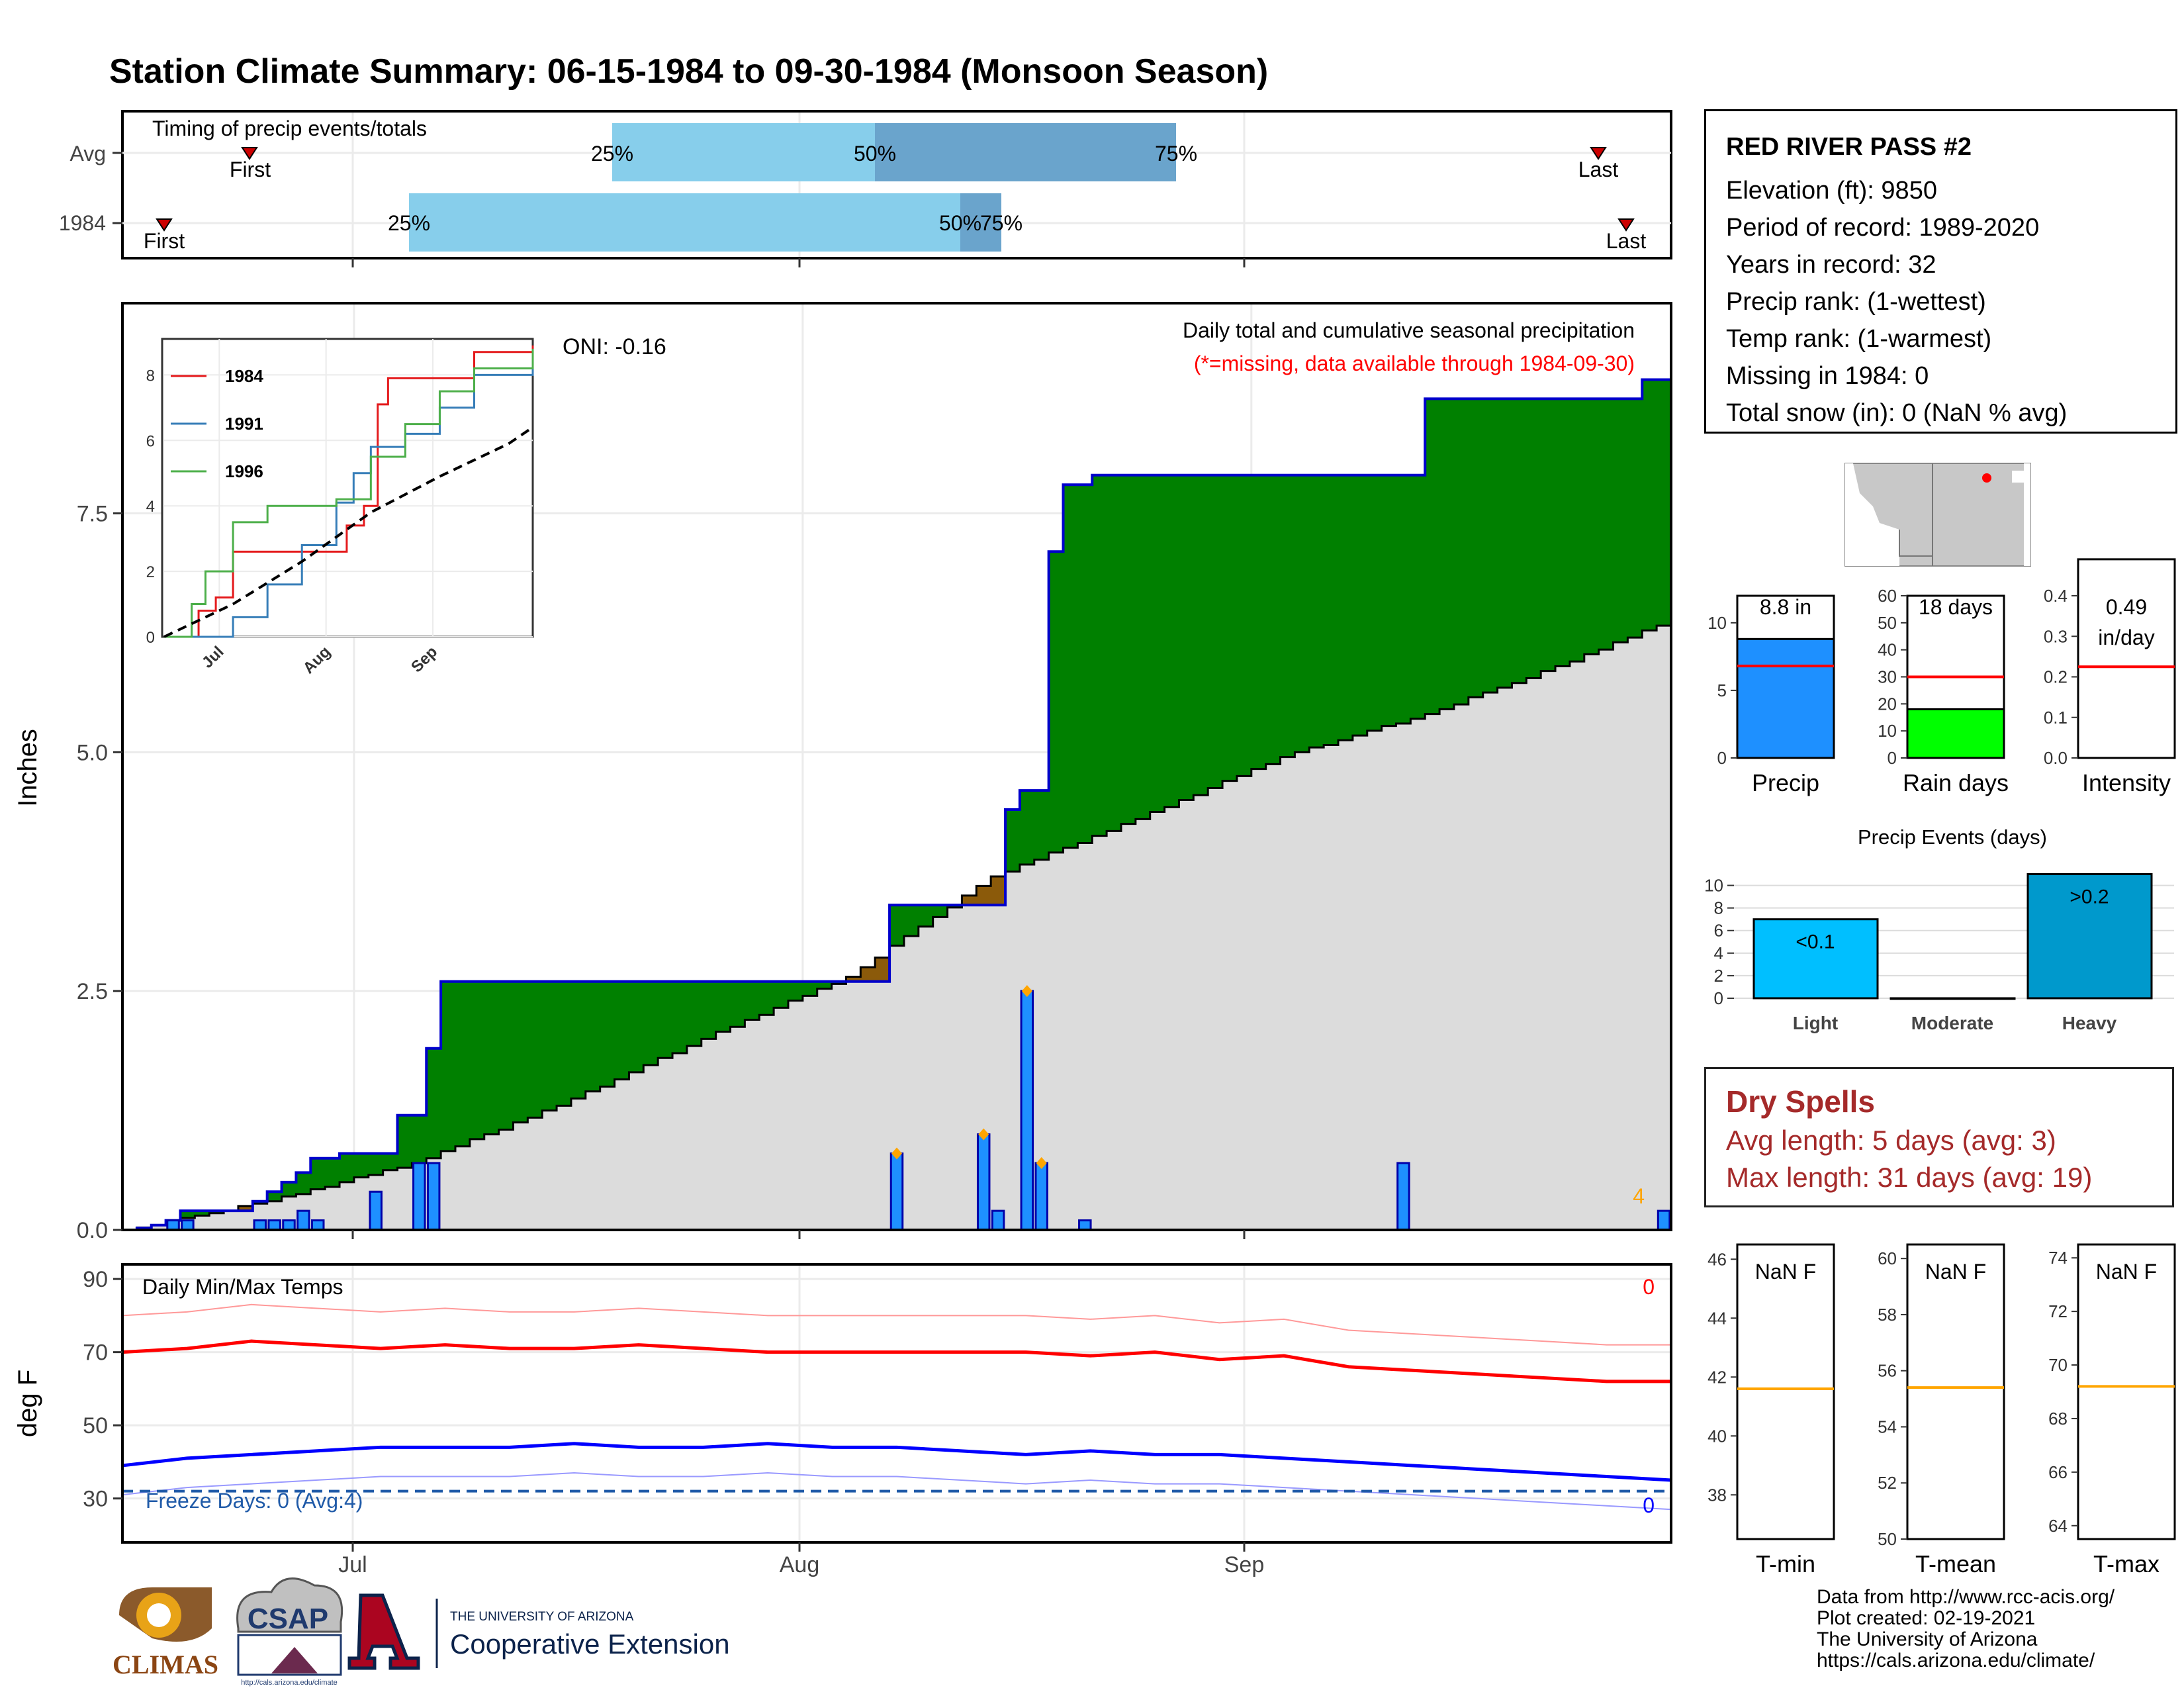 The width and height of the screenshot is (2184, 1688). What do you see at coordinates (1831, 191) in the screenshot?
I see `station-elevation: Elevation (ft): 9850` at bounding box center [1831, 191].